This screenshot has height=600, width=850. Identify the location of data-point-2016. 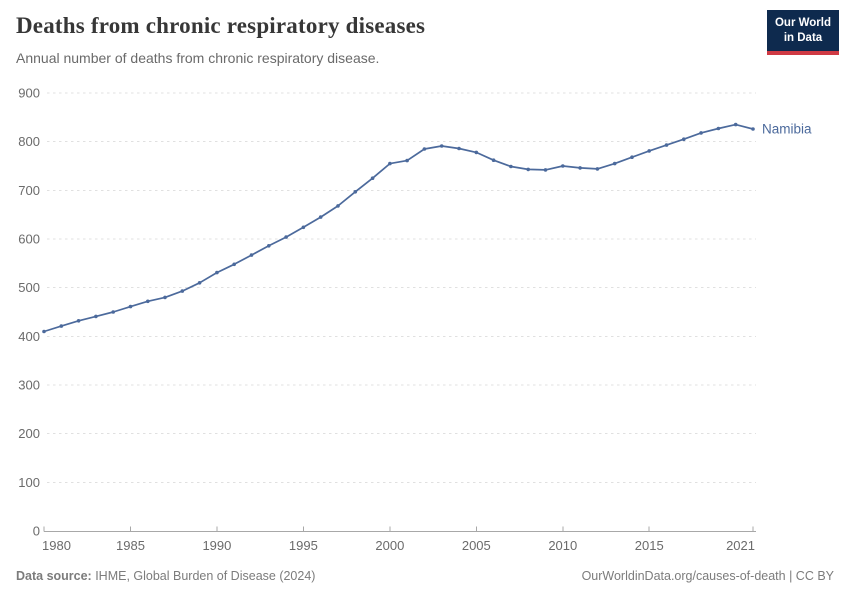
(666, 145).